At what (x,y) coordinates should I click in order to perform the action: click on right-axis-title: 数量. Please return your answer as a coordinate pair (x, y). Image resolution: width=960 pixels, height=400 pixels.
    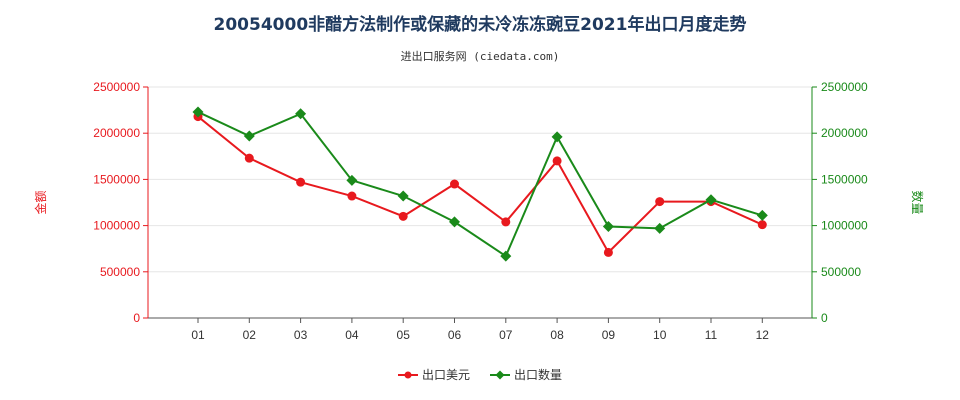
    Looking at the image, I should click on (917, 202).